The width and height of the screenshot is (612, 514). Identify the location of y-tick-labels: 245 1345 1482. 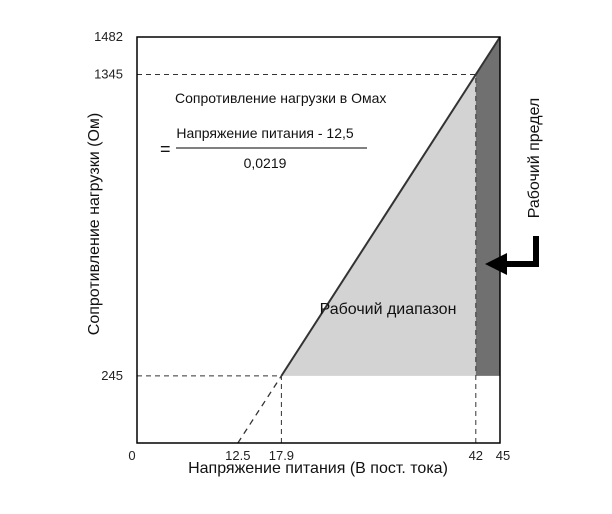
(108, 206).